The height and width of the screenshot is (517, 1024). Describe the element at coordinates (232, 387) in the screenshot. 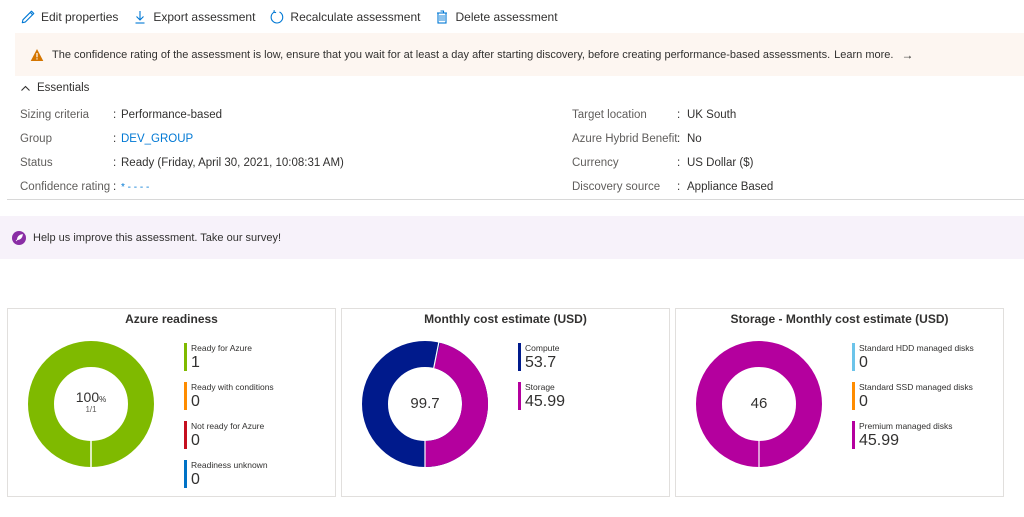

I see `legend-label: Ready with conditions` at that location.